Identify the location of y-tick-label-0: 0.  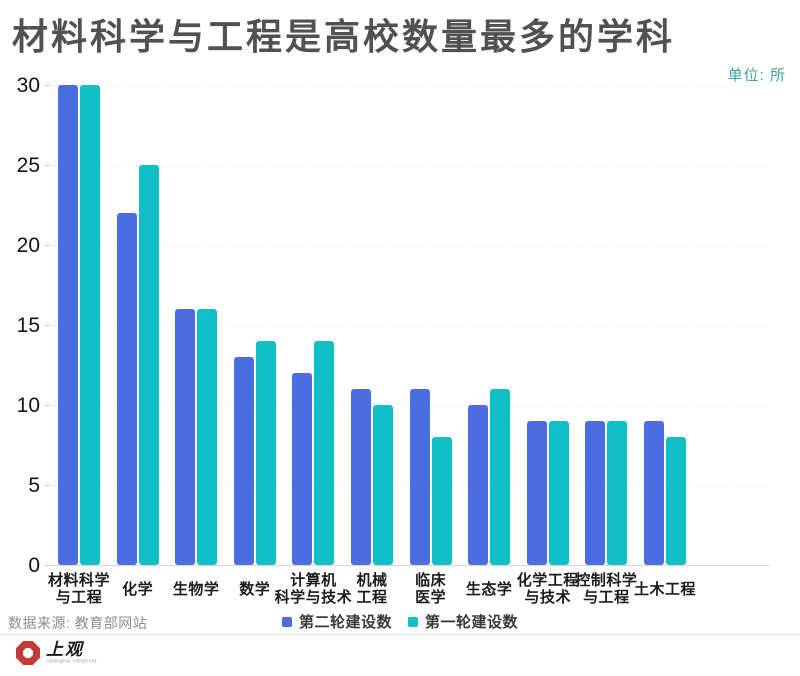
(34, 565).